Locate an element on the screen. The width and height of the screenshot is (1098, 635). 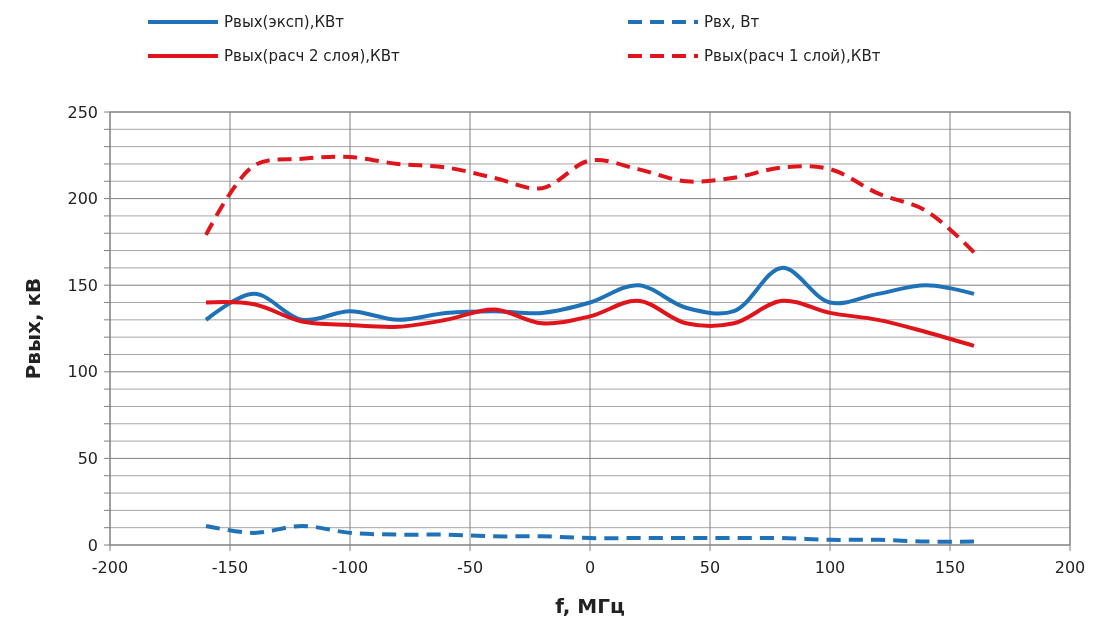
legend-label: Рвых(расч 2 слоя),КВт is located at coordinates (312, 56).